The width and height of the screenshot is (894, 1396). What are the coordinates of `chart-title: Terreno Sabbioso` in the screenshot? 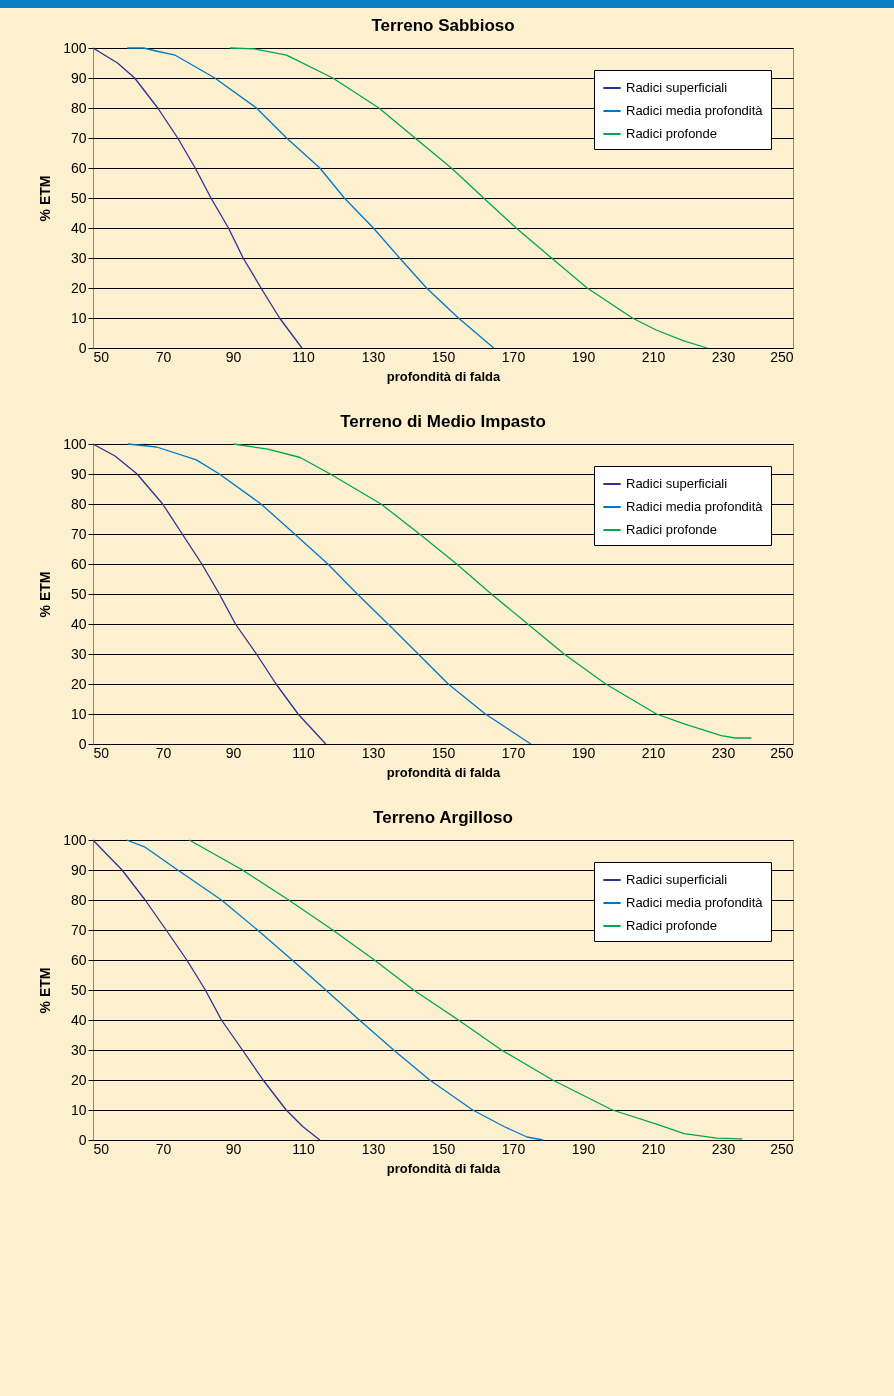 It's located at (443, 25).